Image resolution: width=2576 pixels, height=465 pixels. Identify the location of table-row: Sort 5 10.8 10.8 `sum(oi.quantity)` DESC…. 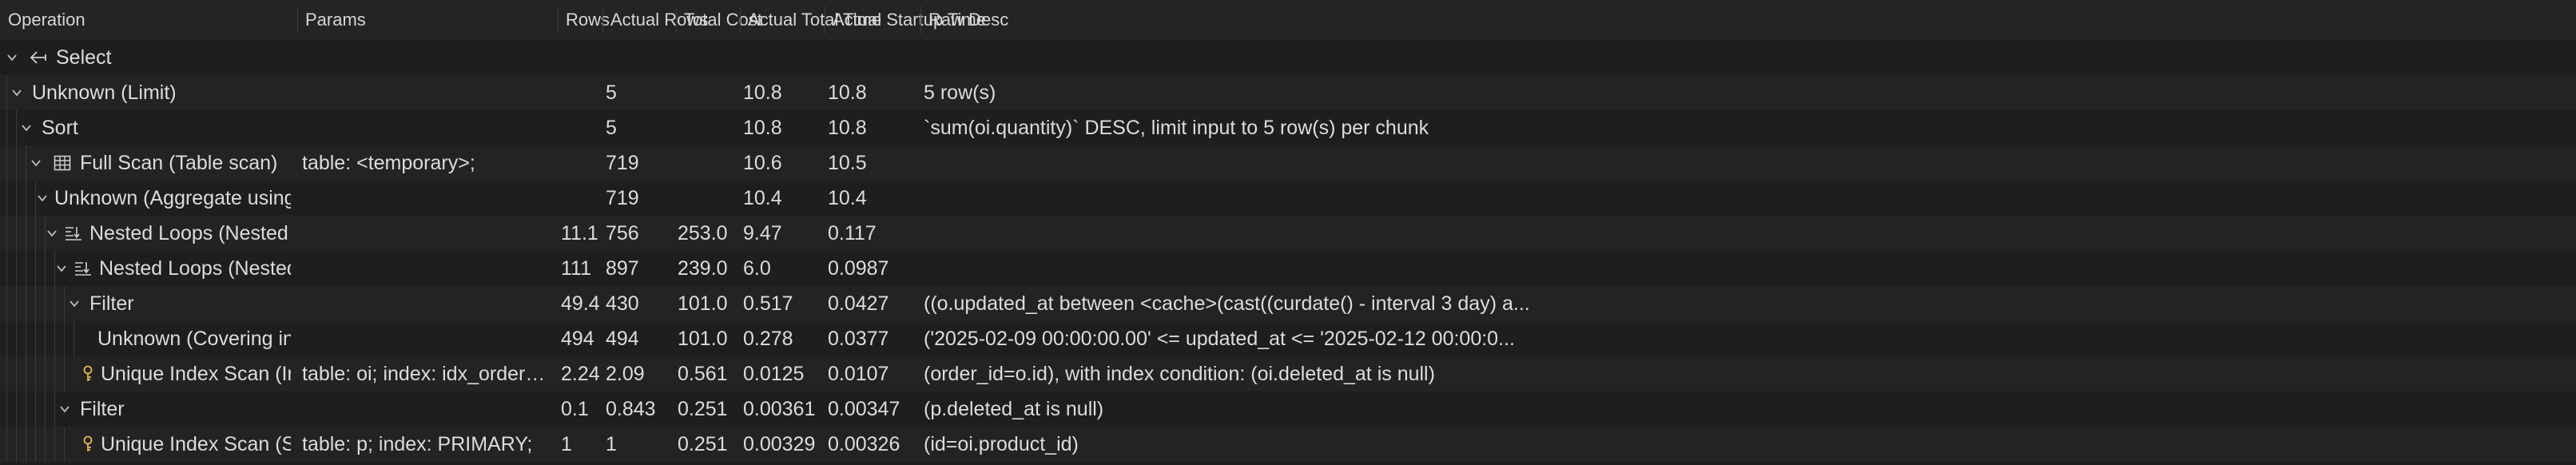
(1288, 128).